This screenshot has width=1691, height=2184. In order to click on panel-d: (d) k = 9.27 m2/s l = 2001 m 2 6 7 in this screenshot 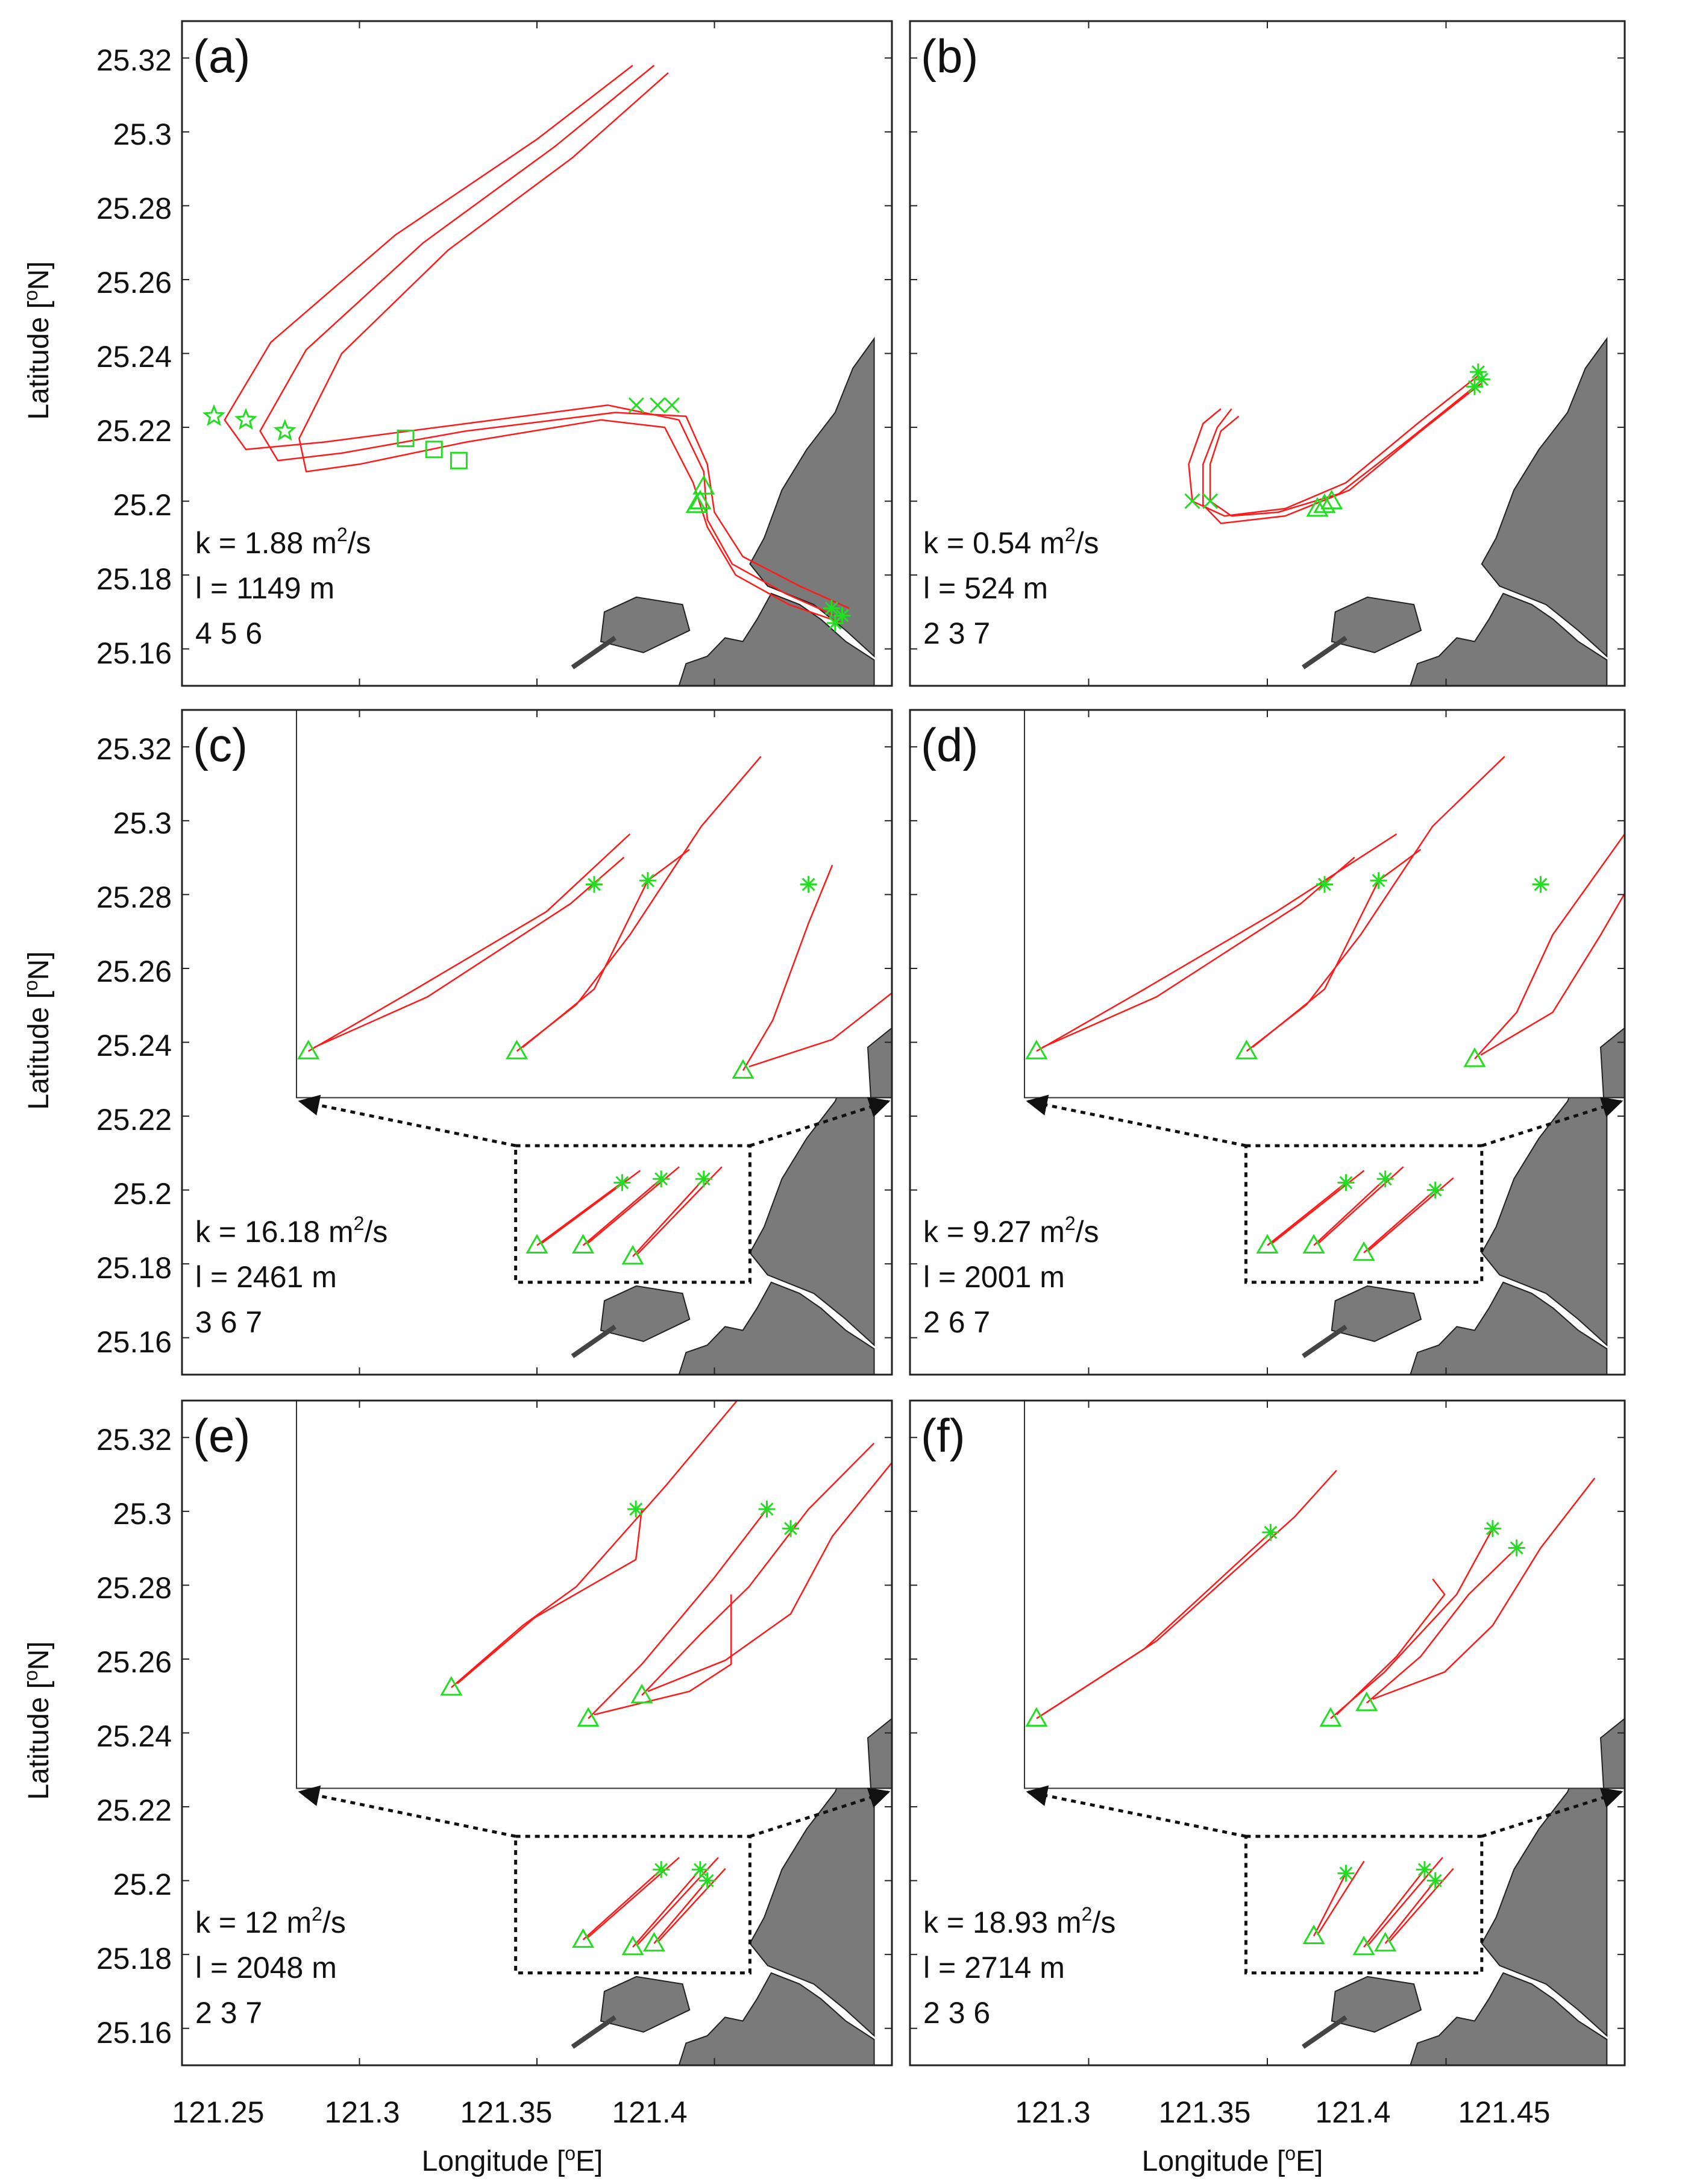, I will do `click(1267, 1042)`.